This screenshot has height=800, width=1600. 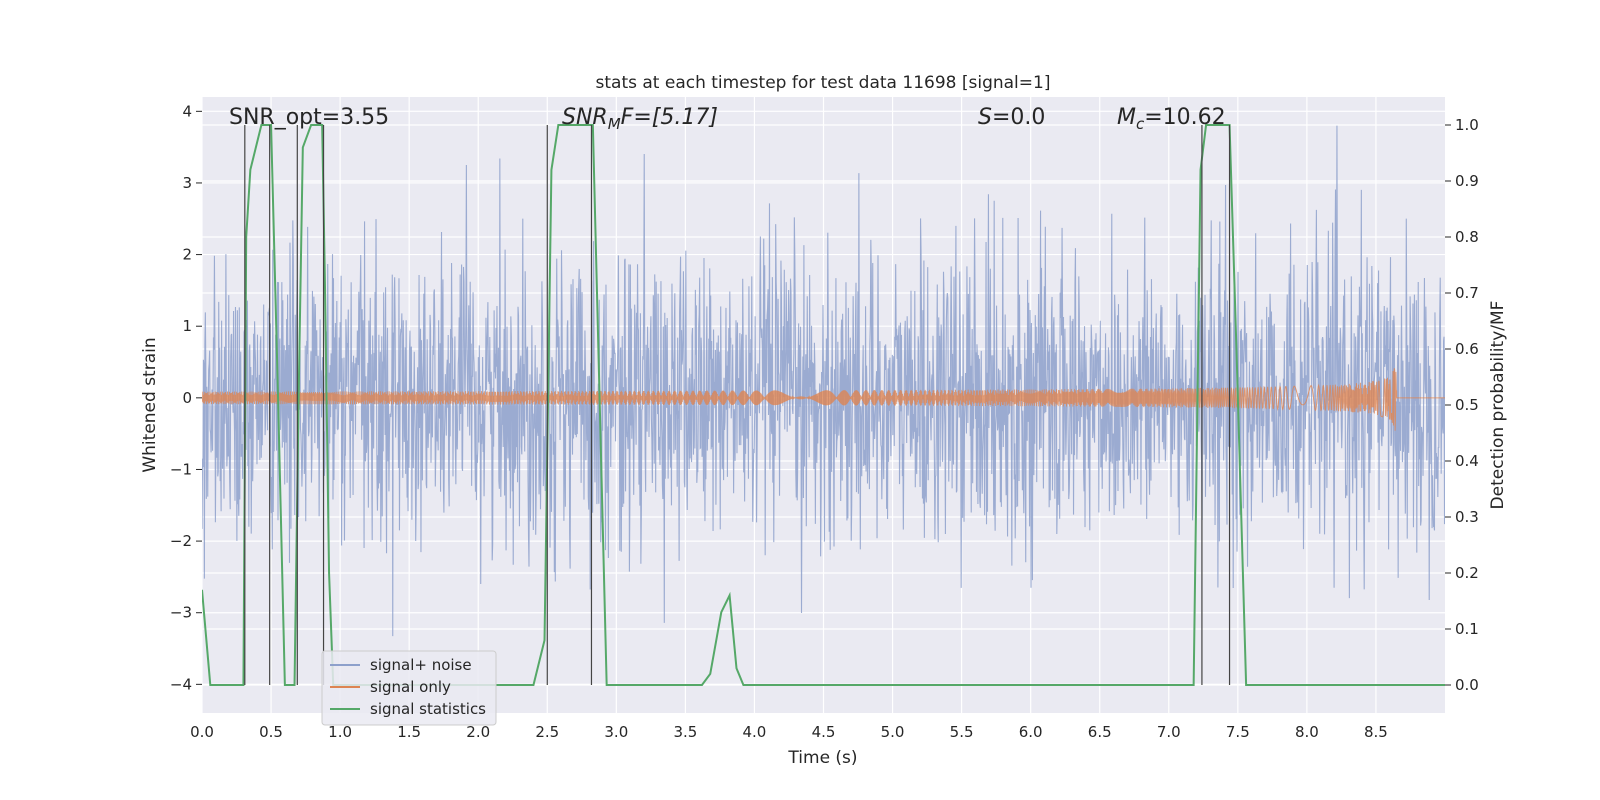 I want to click on x-tick-label: 5.5, so click(x=962, y=732).